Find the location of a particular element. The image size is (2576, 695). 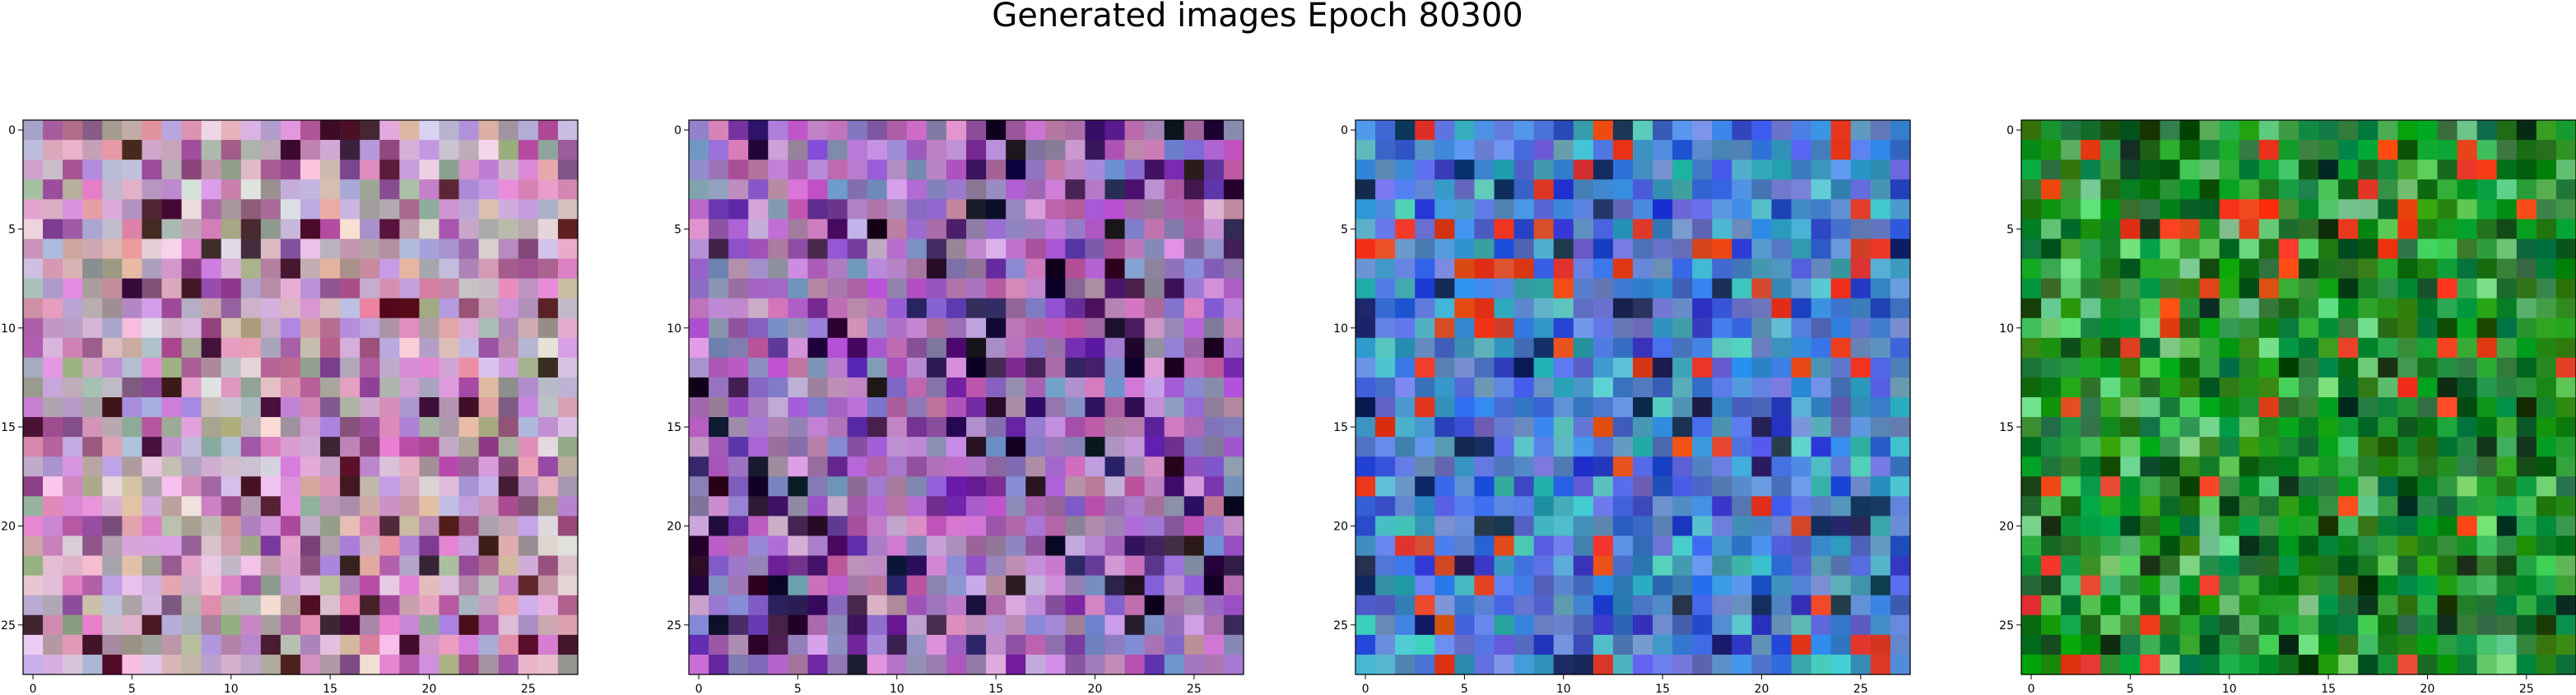

y-tick-label: 15 is located at coordinates (1340, 427).